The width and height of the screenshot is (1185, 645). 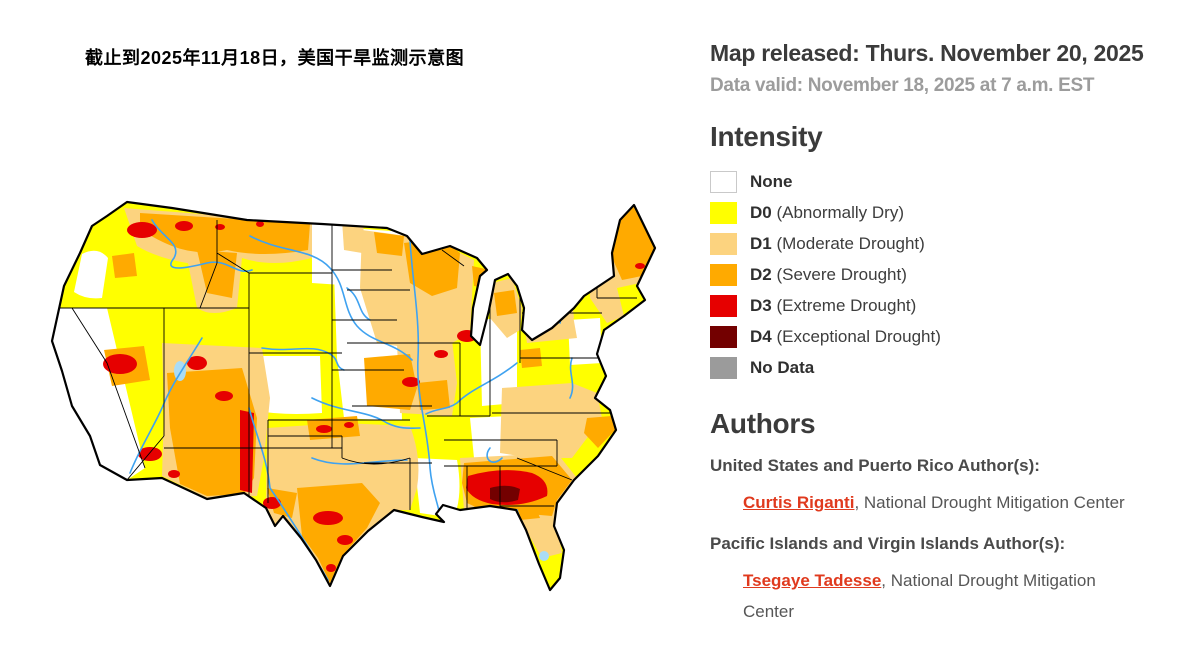 What do you see at coordinates (850, 244) in the screenshot?
I see `legend-desc-d1: (Moderate Drought)` at bounding box center [850, 244].